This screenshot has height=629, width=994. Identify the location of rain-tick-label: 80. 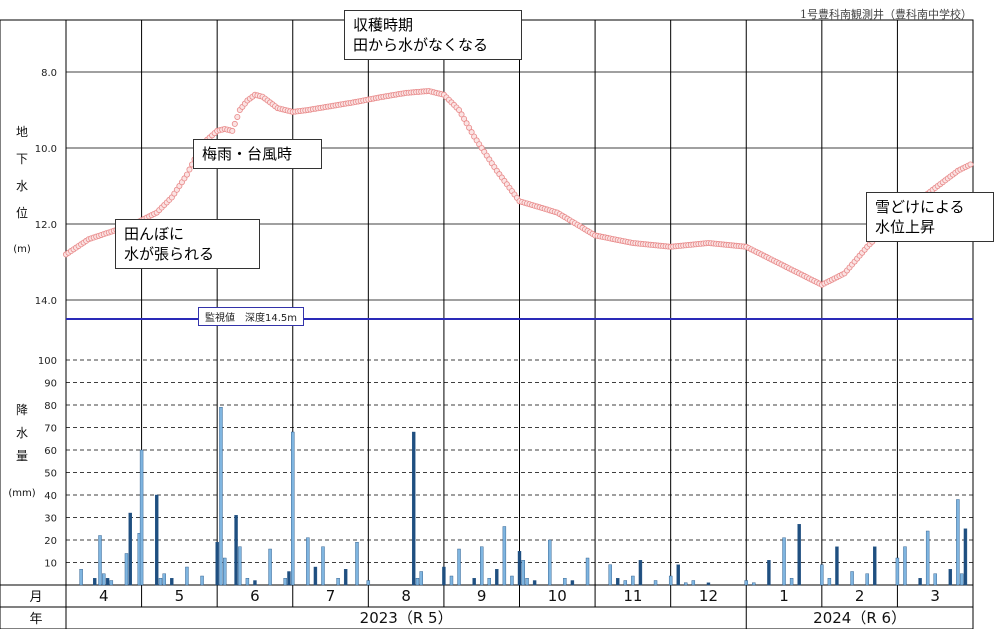
(50, 406).